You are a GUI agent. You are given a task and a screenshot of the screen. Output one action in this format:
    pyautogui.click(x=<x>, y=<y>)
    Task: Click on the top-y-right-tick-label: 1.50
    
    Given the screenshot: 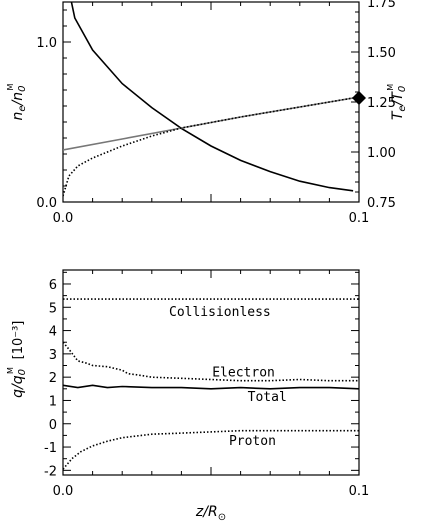 What is the action you would take?
    pyautogui.click(x=381, y=53)
    